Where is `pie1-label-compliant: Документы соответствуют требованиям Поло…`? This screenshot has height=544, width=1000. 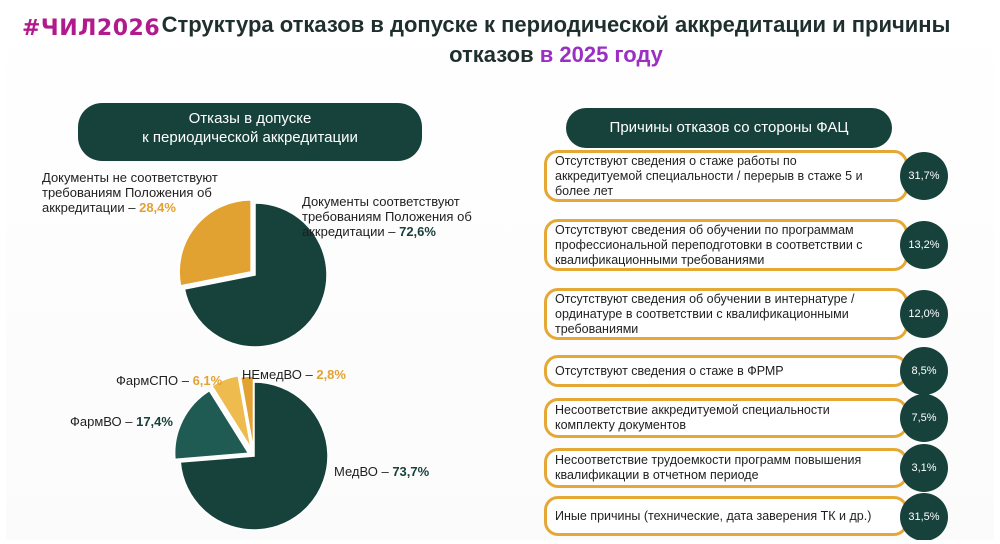
pie1-label-compliant: Документы соответствуют требованиям Поло… is located at coordinates (387, 216).